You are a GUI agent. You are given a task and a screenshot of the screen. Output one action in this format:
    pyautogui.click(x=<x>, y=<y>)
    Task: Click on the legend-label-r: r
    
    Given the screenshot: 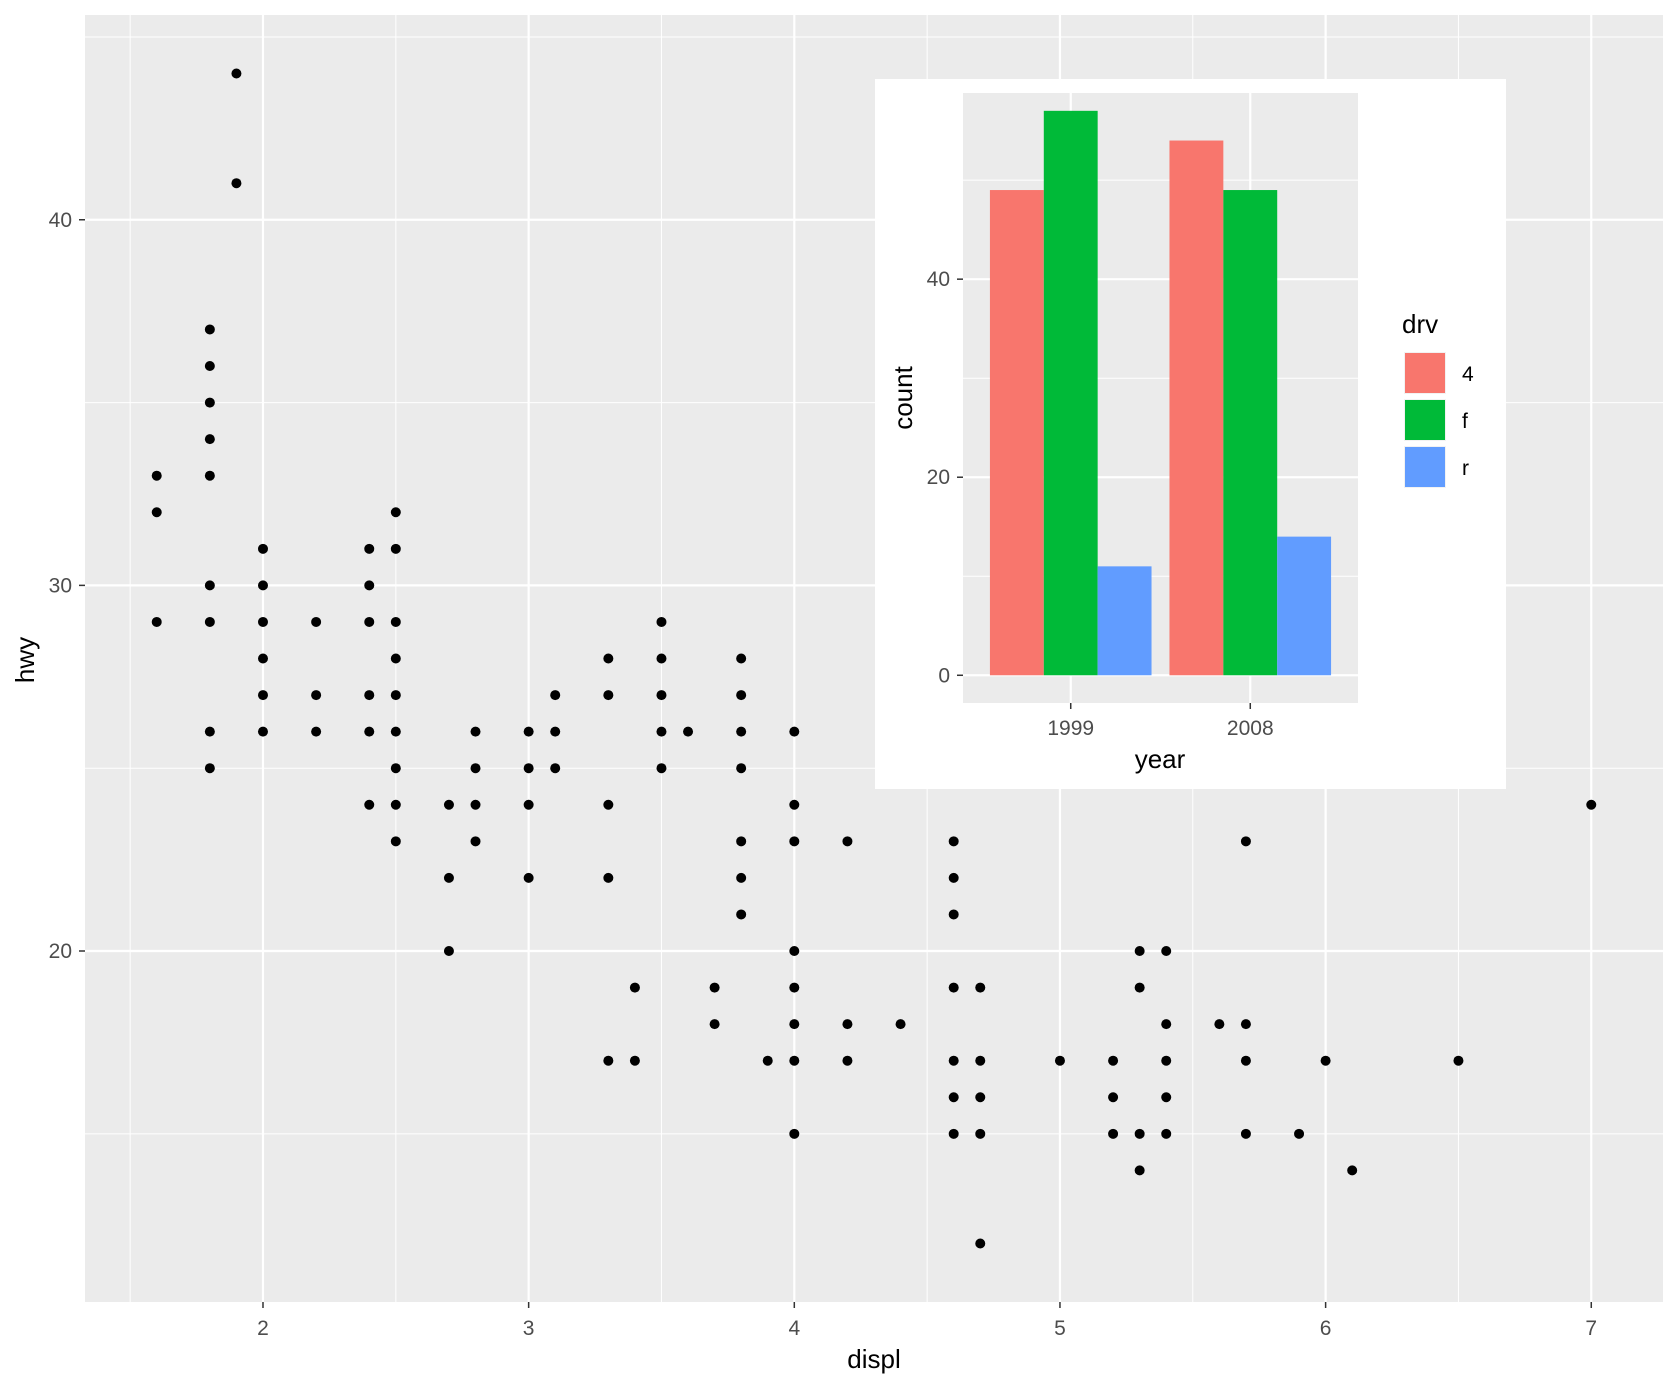 What is the action you would take?
    pyautogui.click(x=1465, y=468)
    